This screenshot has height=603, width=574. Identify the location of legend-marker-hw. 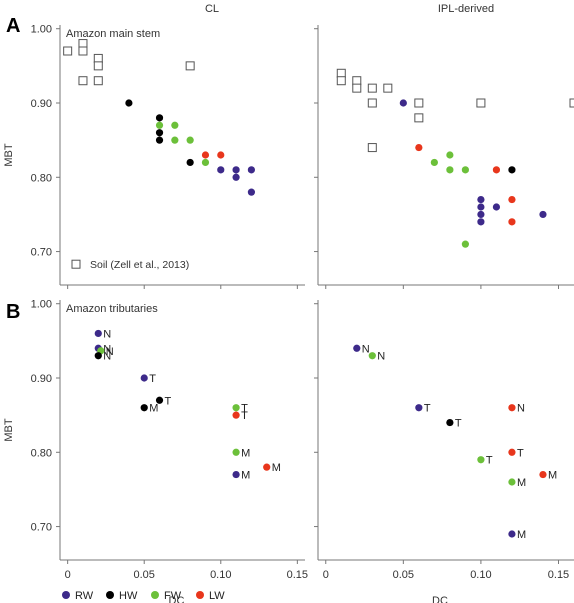
(110, 595).